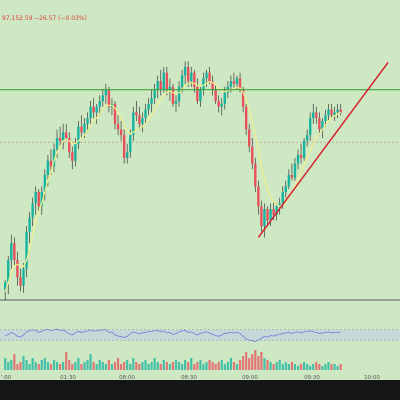  I want to click on ascending-support-line, so click(323, 150).